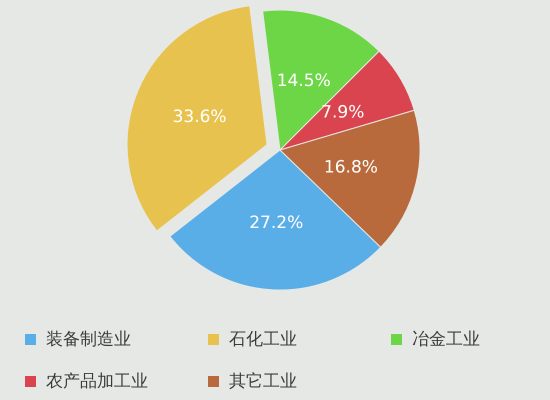 The image size is (550, 400). I want to click on data-label: 16.8%, so click(351, 167).